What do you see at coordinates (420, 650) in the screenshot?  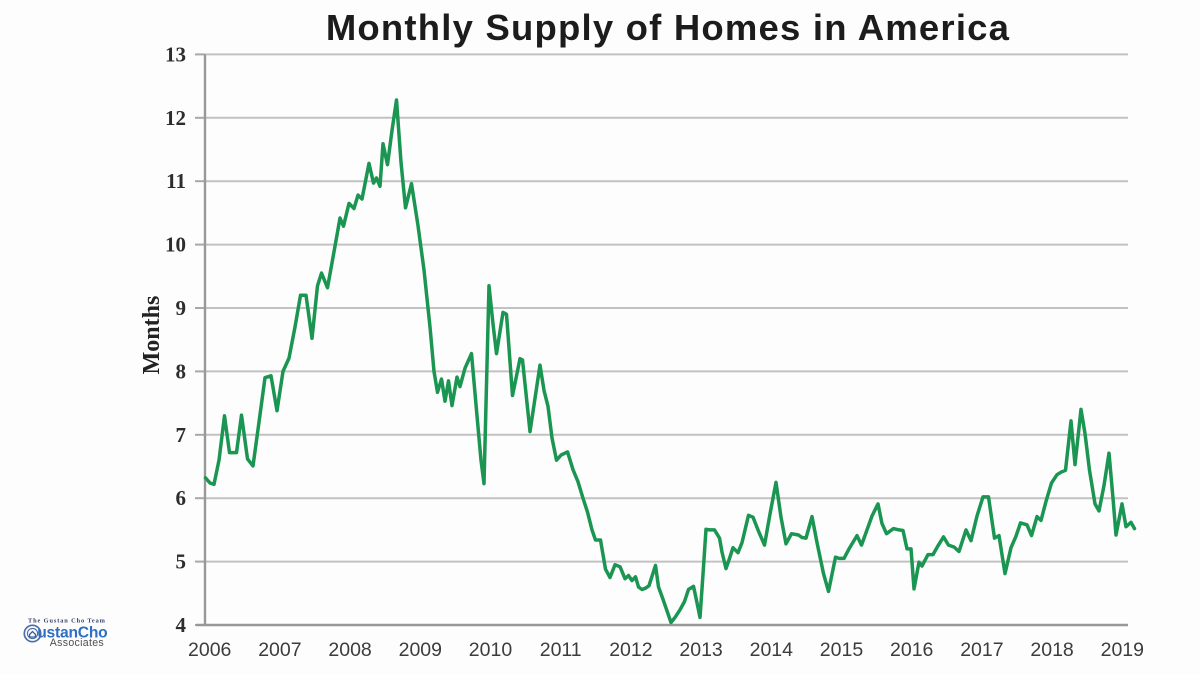 I see `svg-text: 2009` at bounding box center [420, 650].